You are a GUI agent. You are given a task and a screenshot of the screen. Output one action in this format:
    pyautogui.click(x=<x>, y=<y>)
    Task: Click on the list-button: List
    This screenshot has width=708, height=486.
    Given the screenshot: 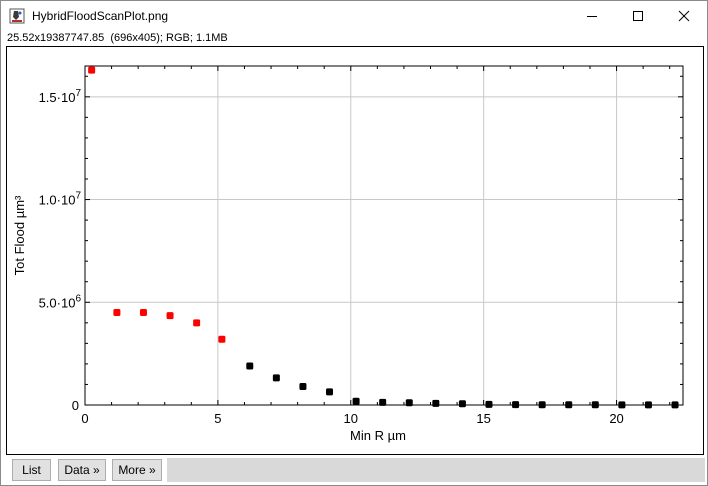 What is the action you would take?
    pyautogui.click(x=31, y=470)
    